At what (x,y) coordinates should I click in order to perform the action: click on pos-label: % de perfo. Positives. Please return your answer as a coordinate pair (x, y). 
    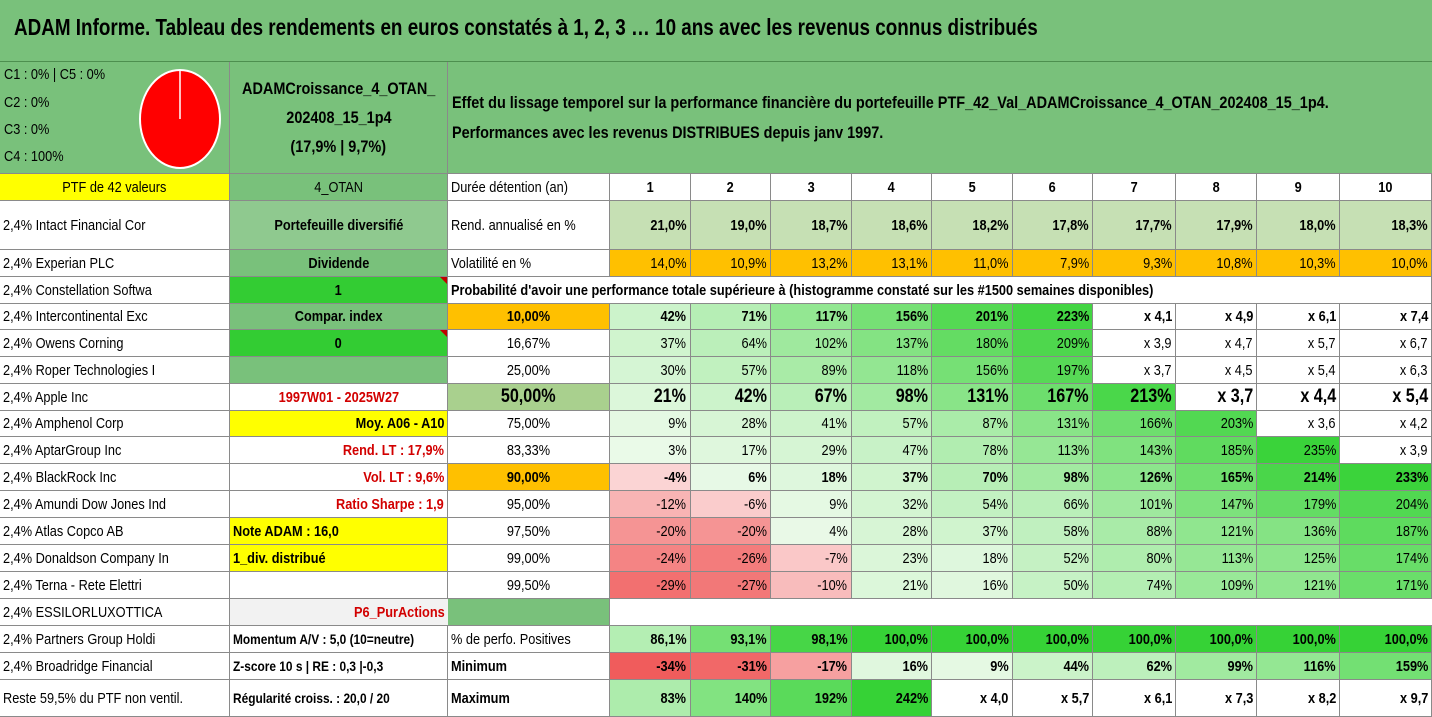
    Looking at the image, I should click on (529, 639).